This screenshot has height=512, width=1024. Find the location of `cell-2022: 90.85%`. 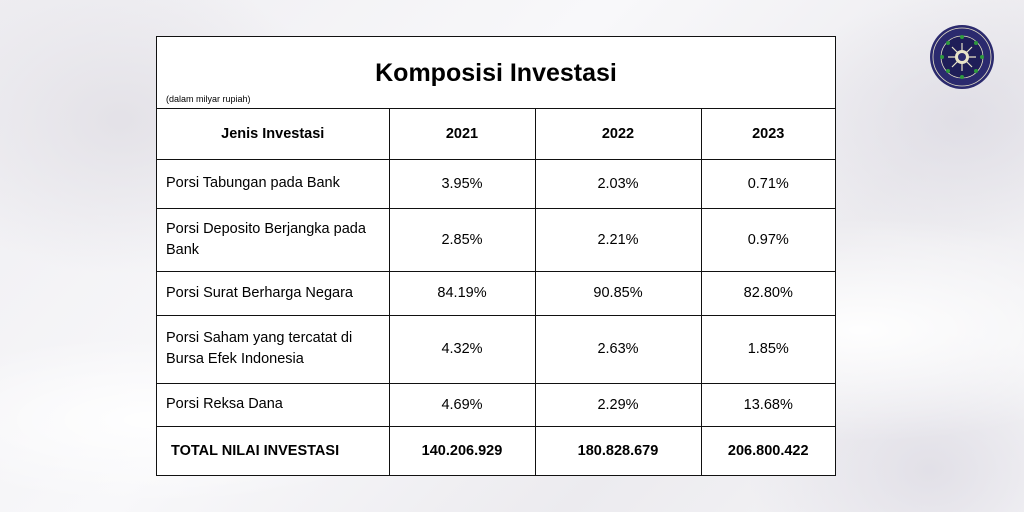

cell-2022: 90.85% is located at coordinates (618, 293).